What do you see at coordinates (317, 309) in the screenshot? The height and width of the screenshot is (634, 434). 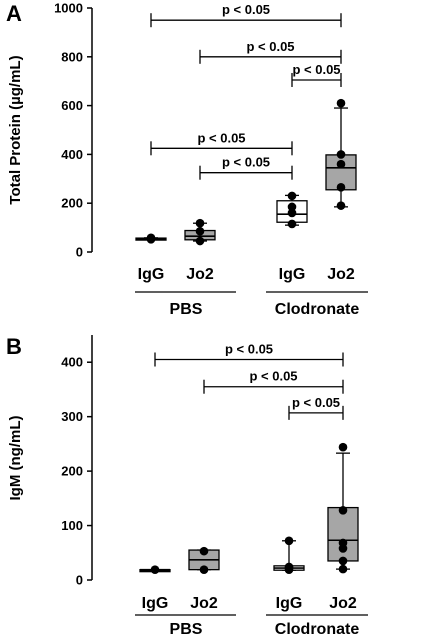 I see `panel-a-group-label: Clodronate` at bounding box center [317, 309].